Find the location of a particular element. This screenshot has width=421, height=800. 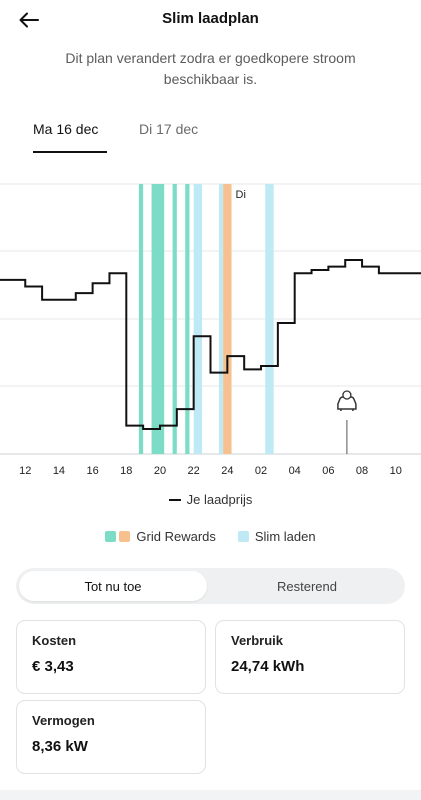

verbruik-value: 24,74 kWh is located at coordinates (268, 666).